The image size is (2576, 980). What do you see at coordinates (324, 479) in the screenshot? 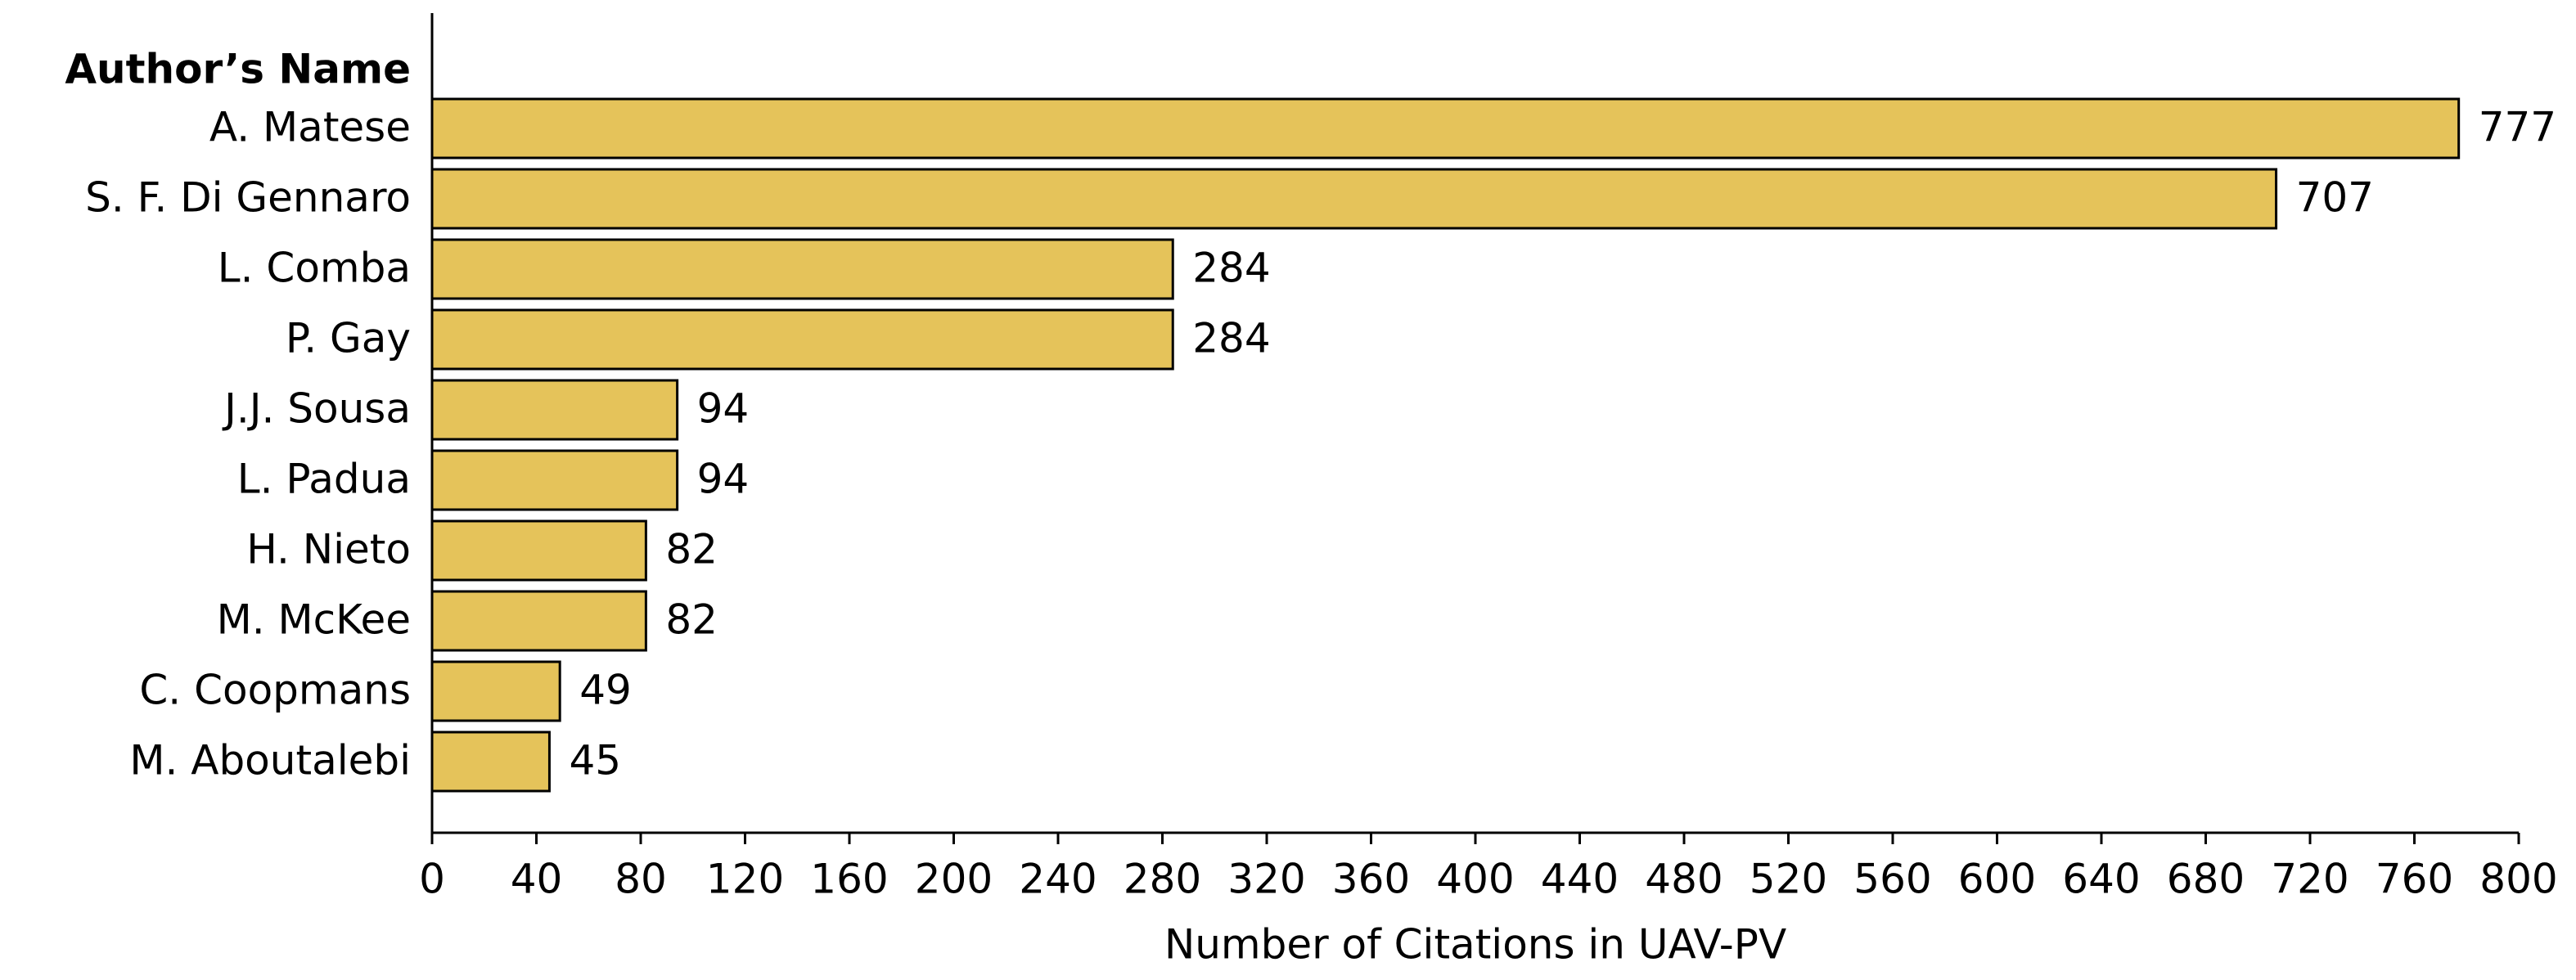
I see `y-tick-label: L. Padua` at bounding box center [324, 479].